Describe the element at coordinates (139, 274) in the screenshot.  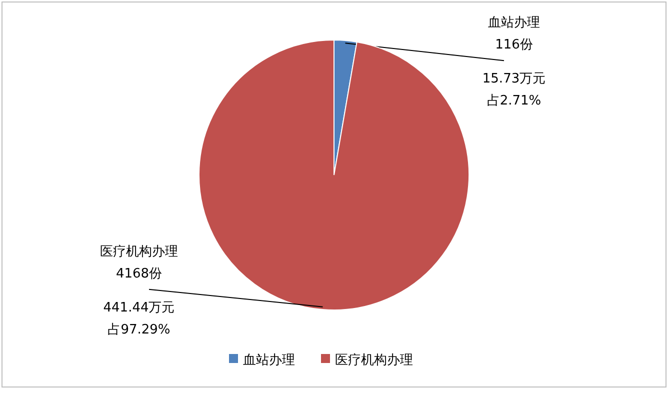
I see `text: 4168份` at that location.